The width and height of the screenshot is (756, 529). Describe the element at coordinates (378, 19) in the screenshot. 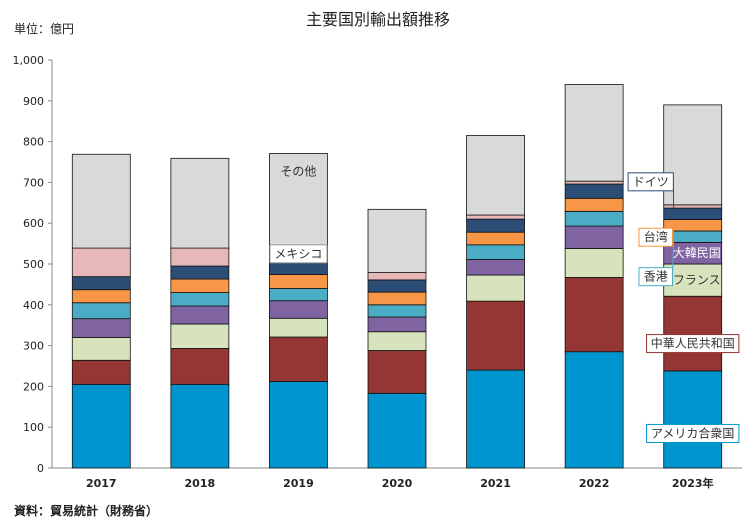

I see `chart-title: 主要国別輸出額推移` at that location.